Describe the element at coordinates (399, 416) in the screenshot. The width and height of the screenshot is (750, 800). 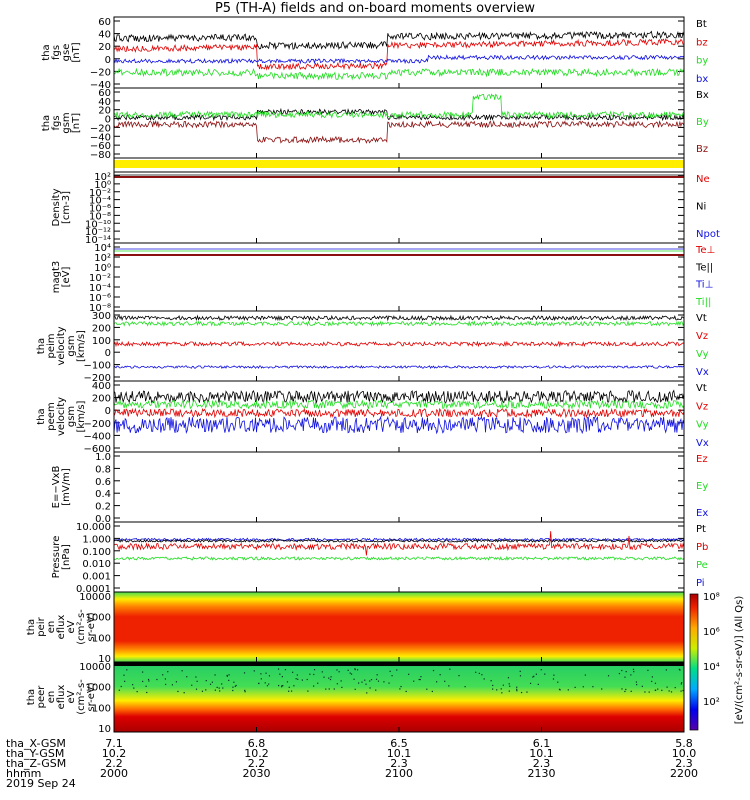
I see `panel-frame` at that location.